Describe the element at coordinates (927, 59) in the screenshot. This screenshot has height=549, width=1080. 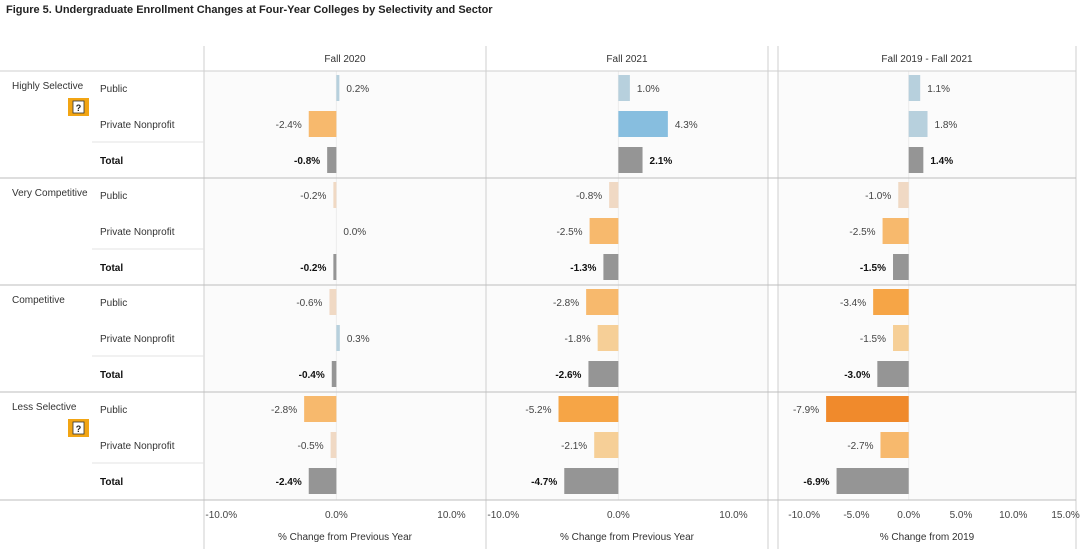
I see `panel-title: Fall 2019 - Fall 2021` at that location.